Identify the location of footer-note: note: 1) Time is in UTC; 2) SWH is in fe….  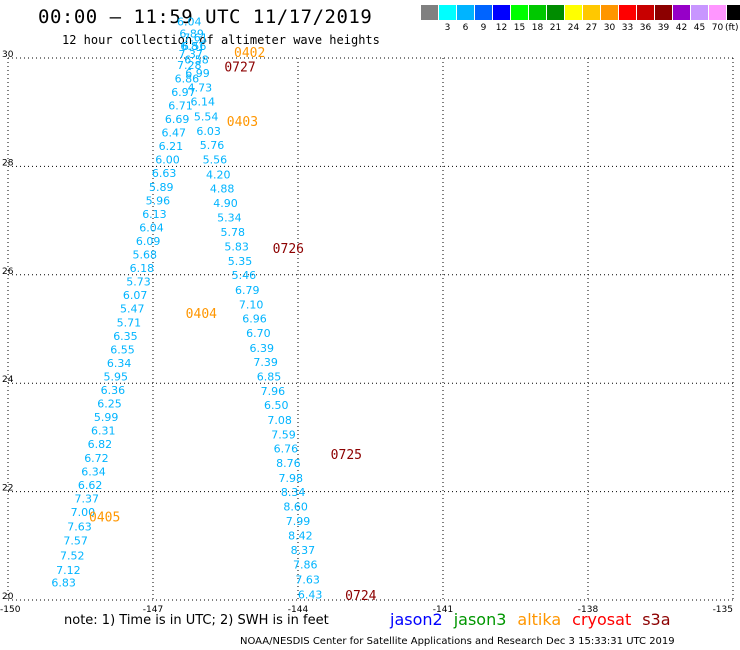
(196, 620).